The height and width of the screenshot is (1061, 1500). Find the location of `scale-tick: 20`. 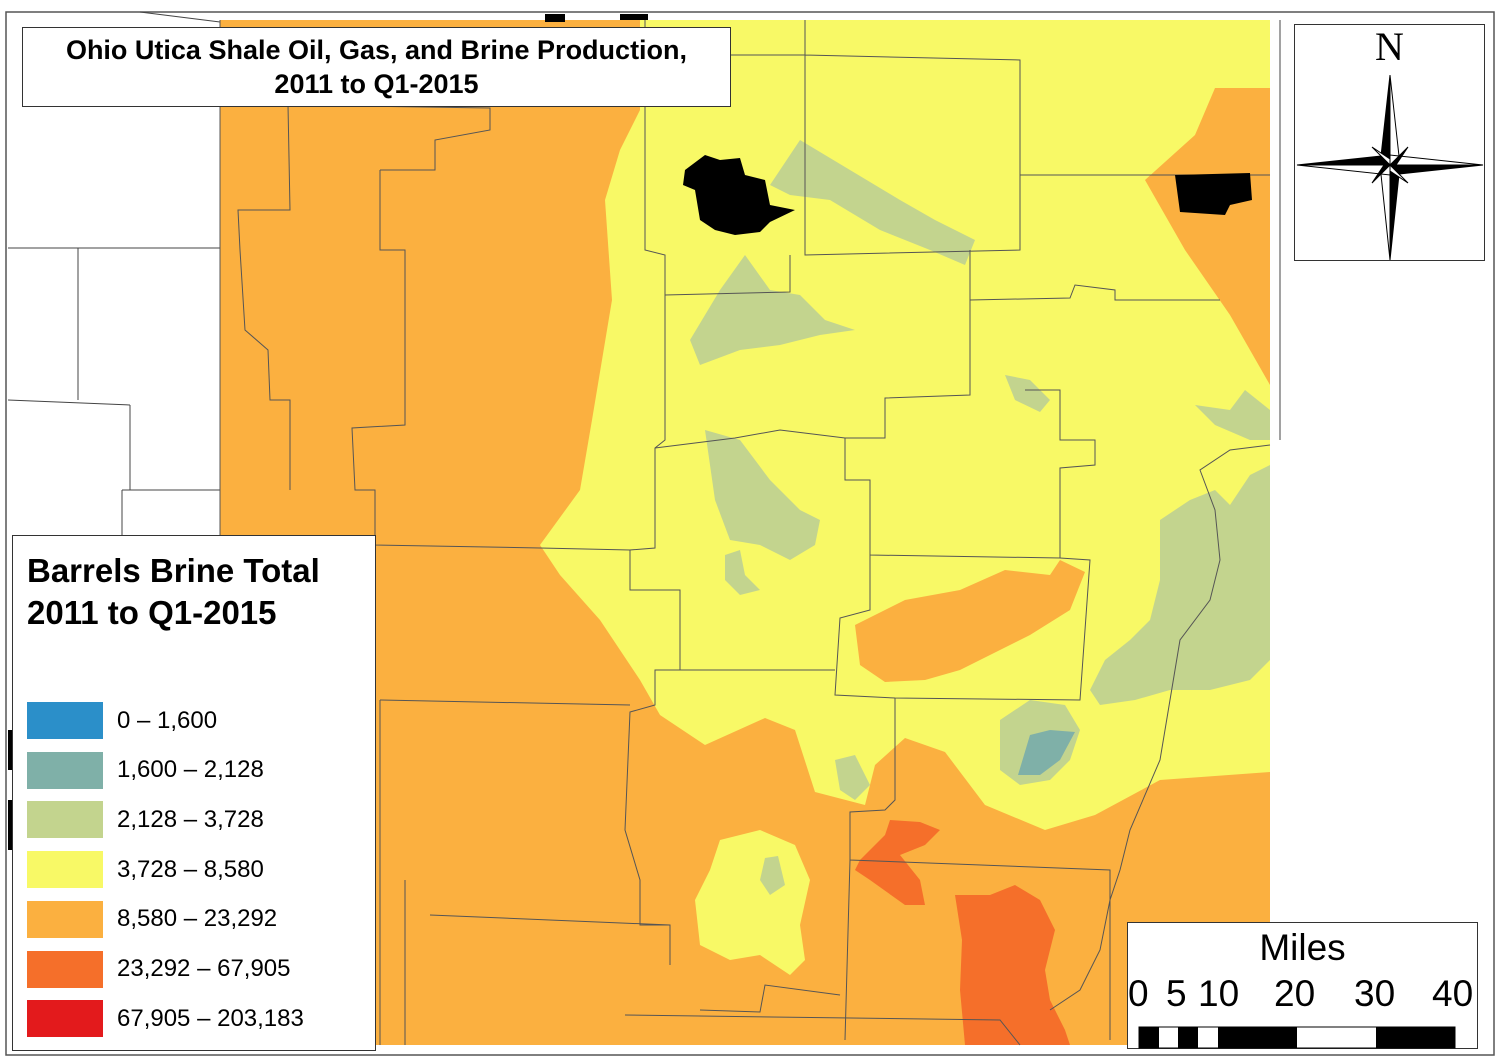

scale-tick: 20 is located at coordinates (1295, 993).